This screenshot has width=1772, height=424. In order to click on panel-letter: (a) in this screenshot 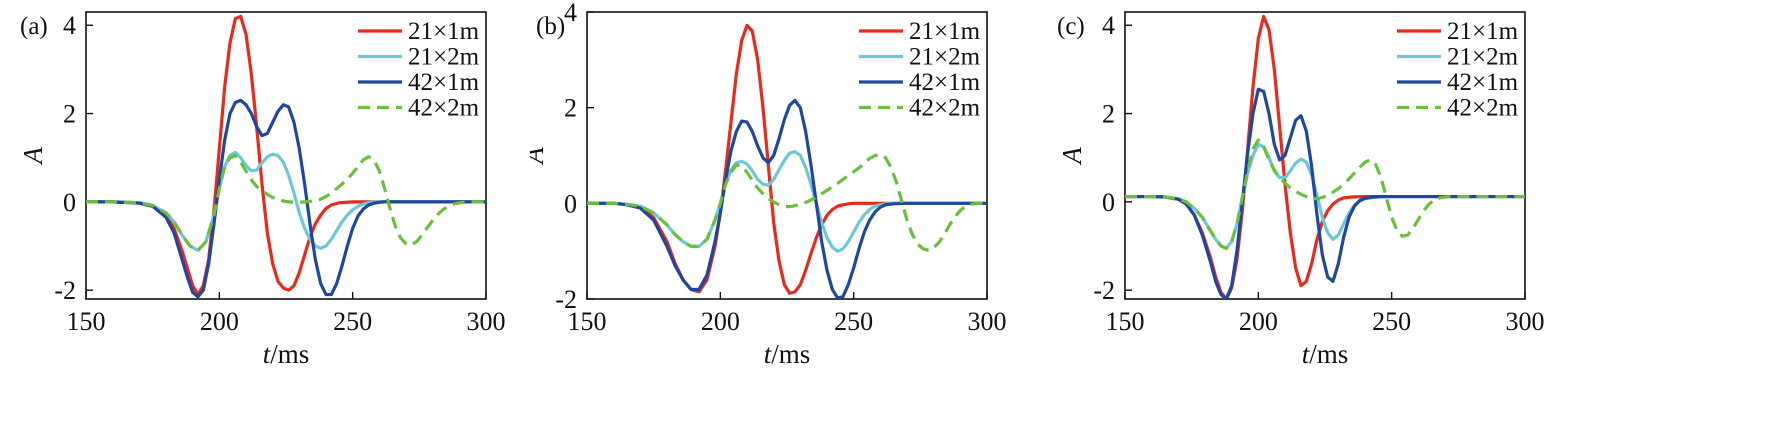, I will do `click(34, 26)`.